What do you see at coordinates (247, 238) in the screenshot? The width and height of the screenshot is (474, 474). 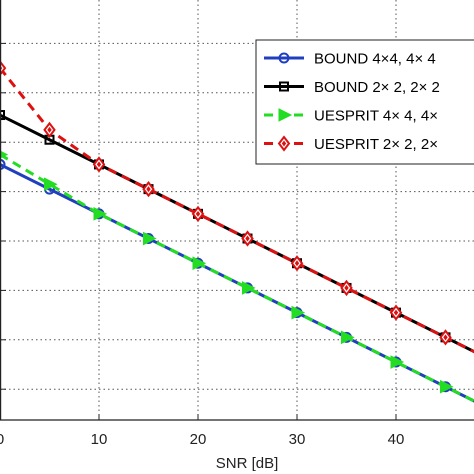 I see `series-3-point-5-core` at bounding box center [247, 238].